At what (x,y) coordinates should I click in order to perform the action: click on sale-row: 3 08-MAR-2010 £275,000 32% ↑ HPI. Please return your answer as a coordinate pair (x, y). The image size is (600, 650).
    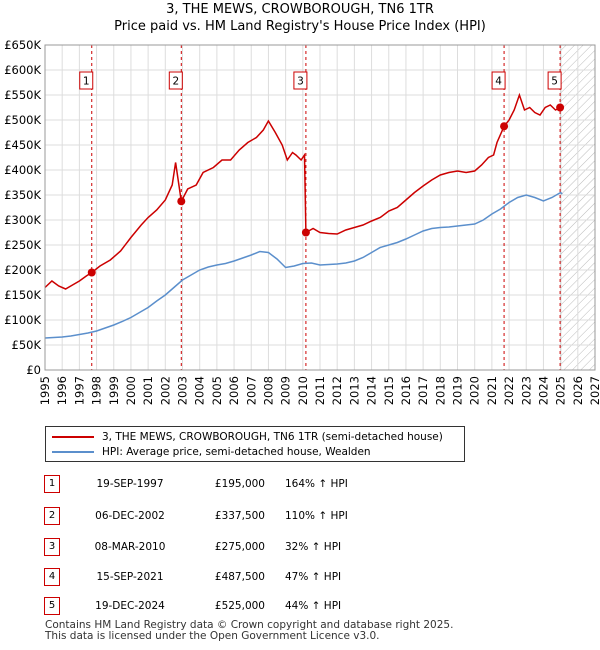
    Looking at the image, I should click on (300, 548).